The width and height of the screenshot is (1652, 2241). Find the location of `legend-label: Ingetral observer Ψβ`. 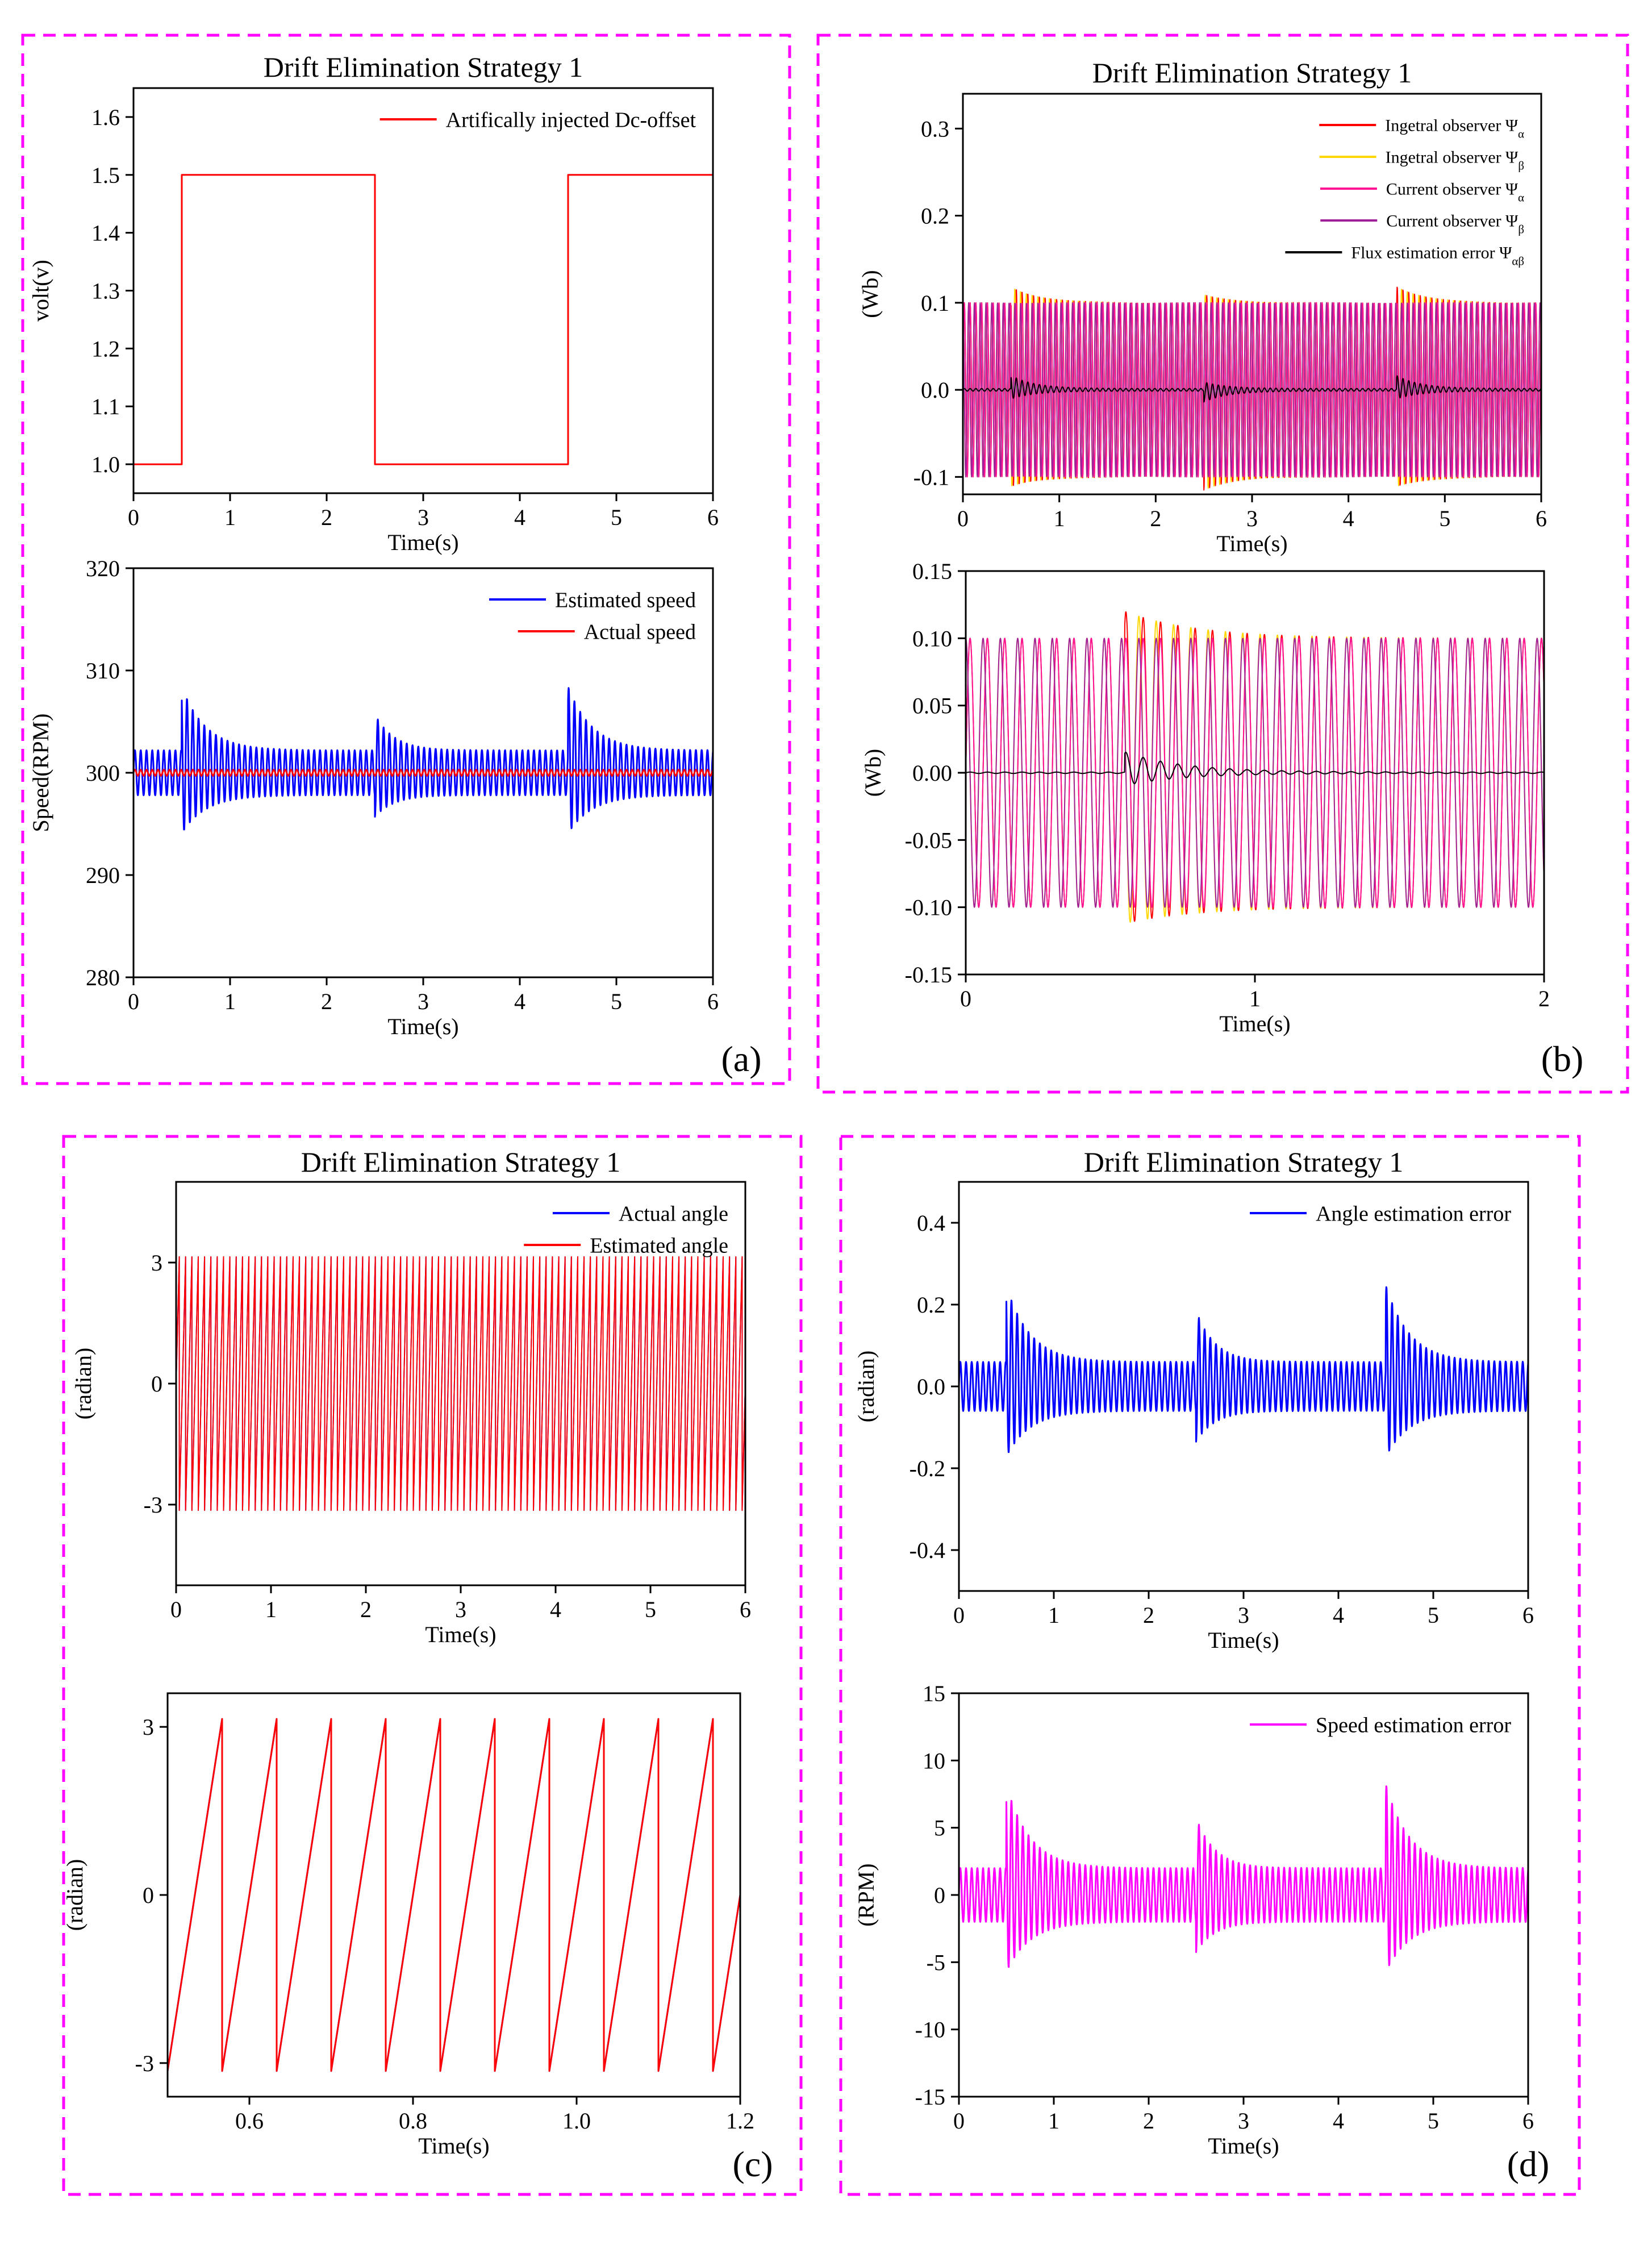

legend-label: Ingetral observer Ψβ is located at coordinates (1455, 160).